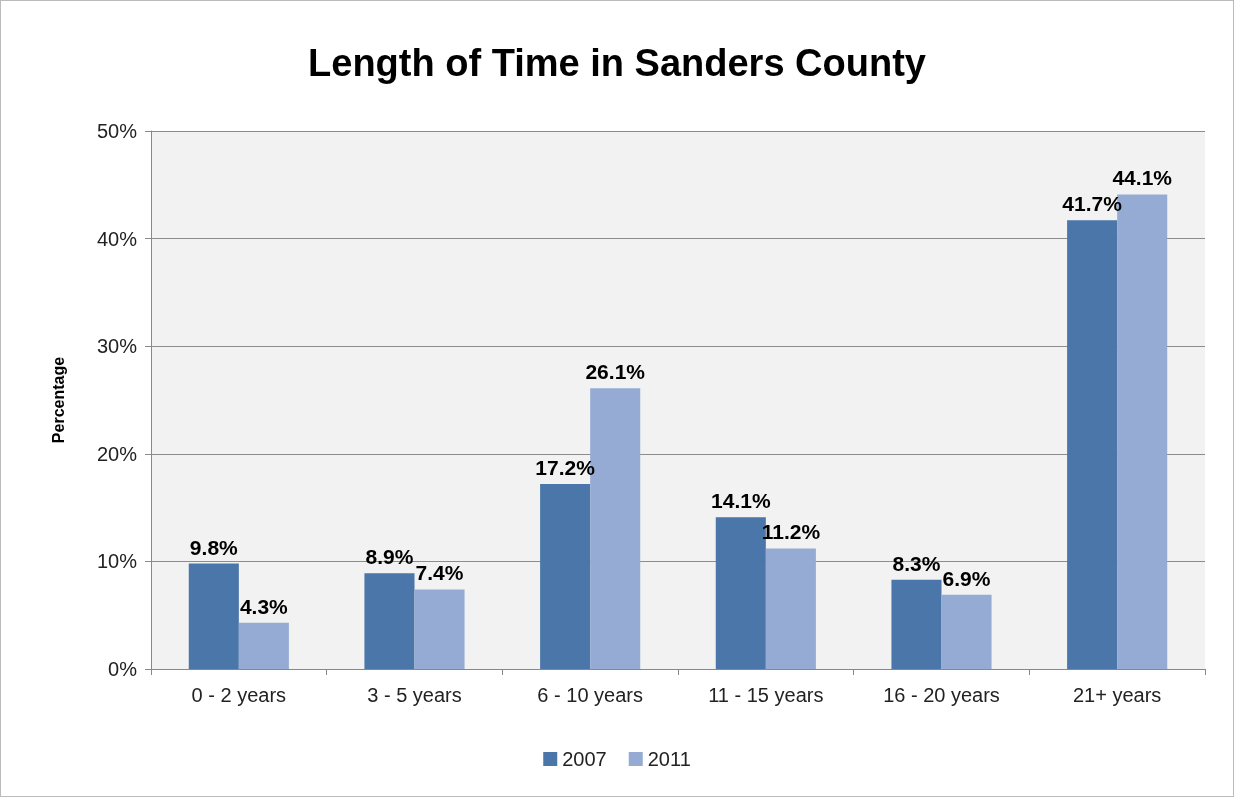  What do you see at coordinates (941, 695) in the screenshot?
I see `x-tick-label: 16 - 20 years` at bounding box center [941, 695].